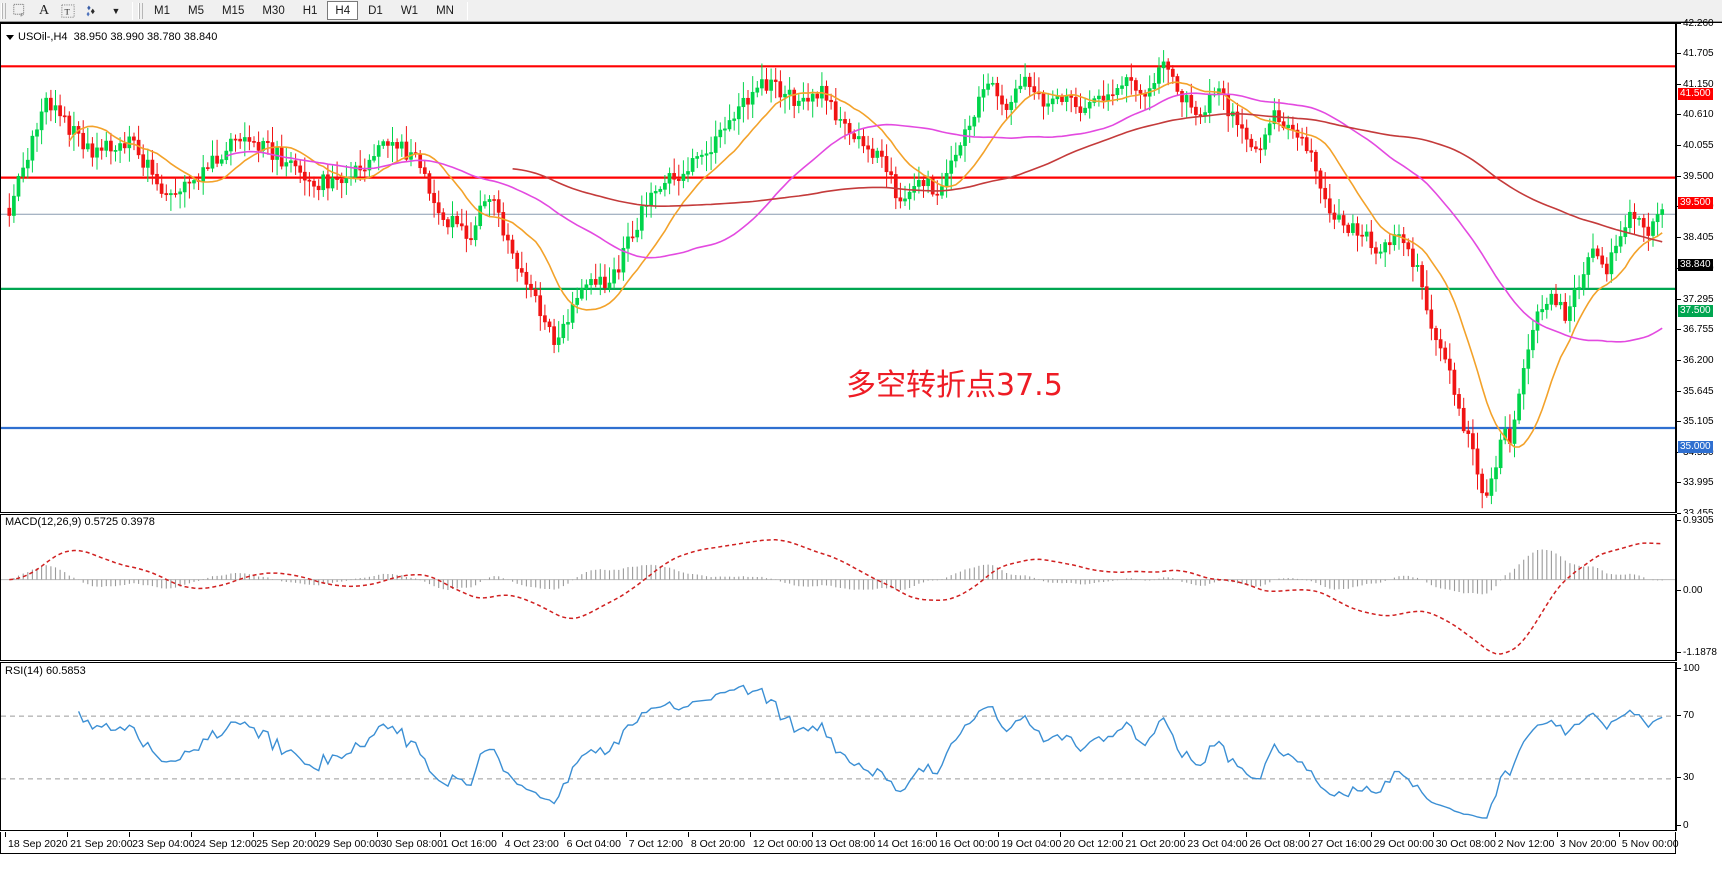 This screenshot has height=892, width=1722. Describe the element at coordinates (782, 844) in the screenshot. I see `time-axis-label: 12 Oct 00:00` at that location.